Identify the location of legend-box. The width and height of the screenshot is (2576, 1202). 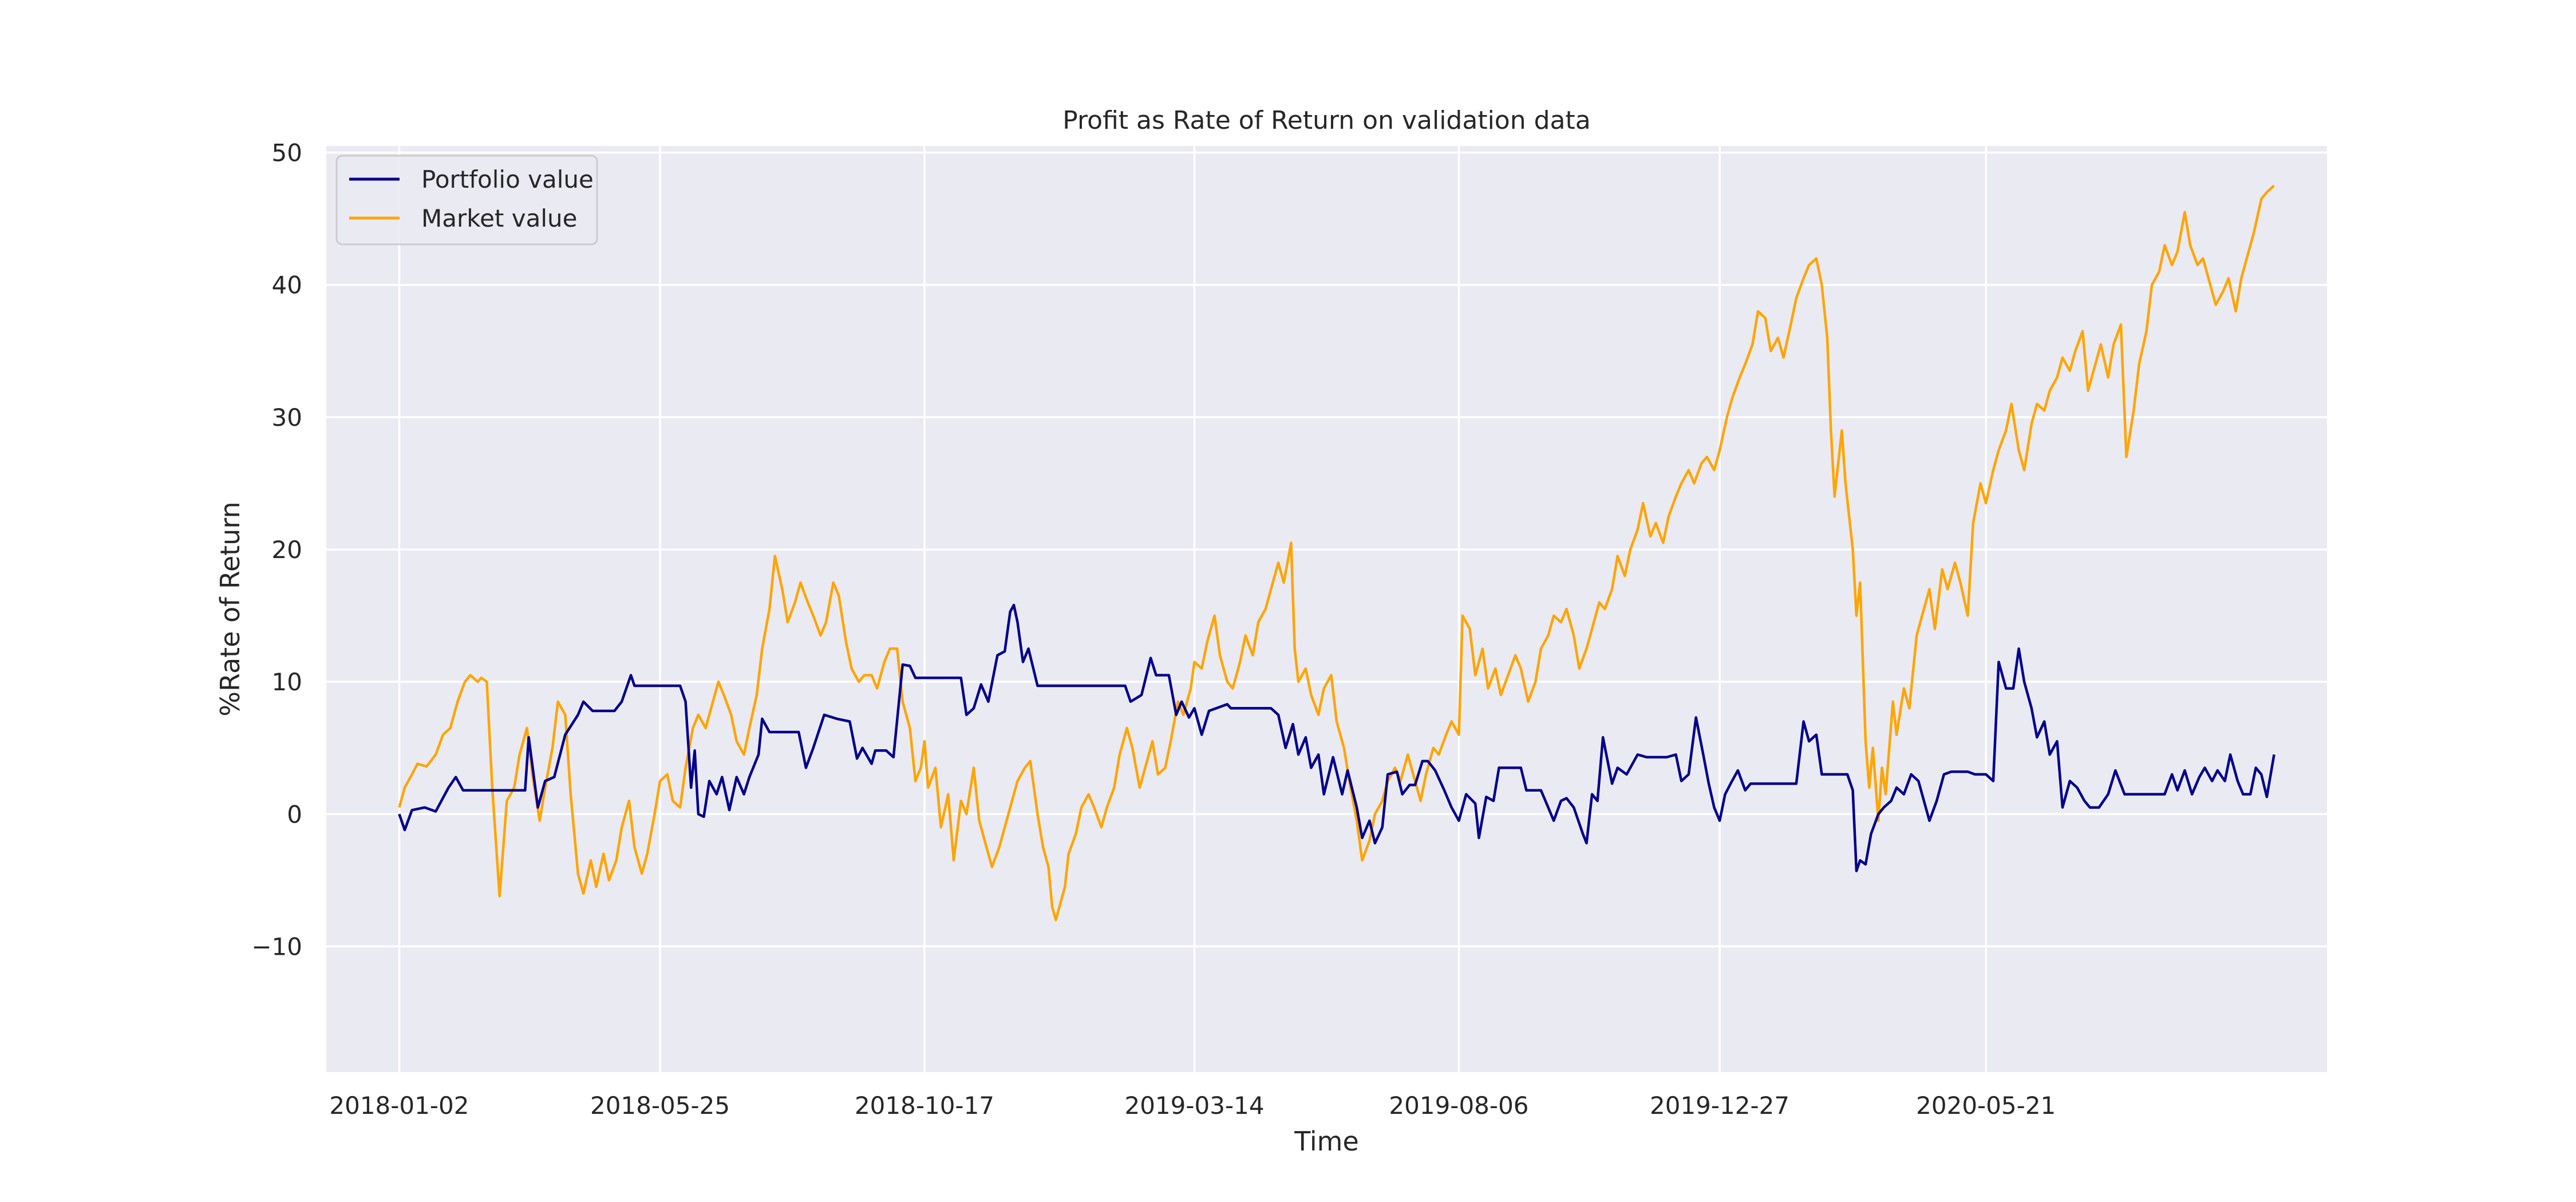
(466, 201).